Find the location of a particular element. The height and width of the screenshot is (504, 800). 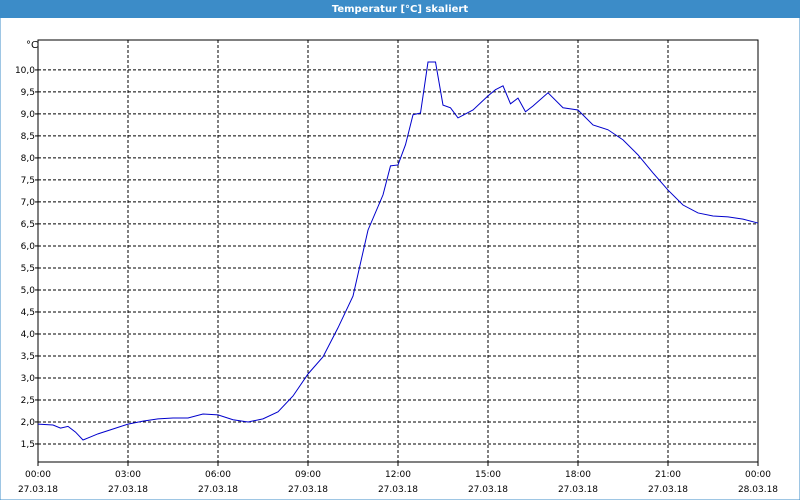

y-tick-label: 10,0 is located at coordinates (25, 71).